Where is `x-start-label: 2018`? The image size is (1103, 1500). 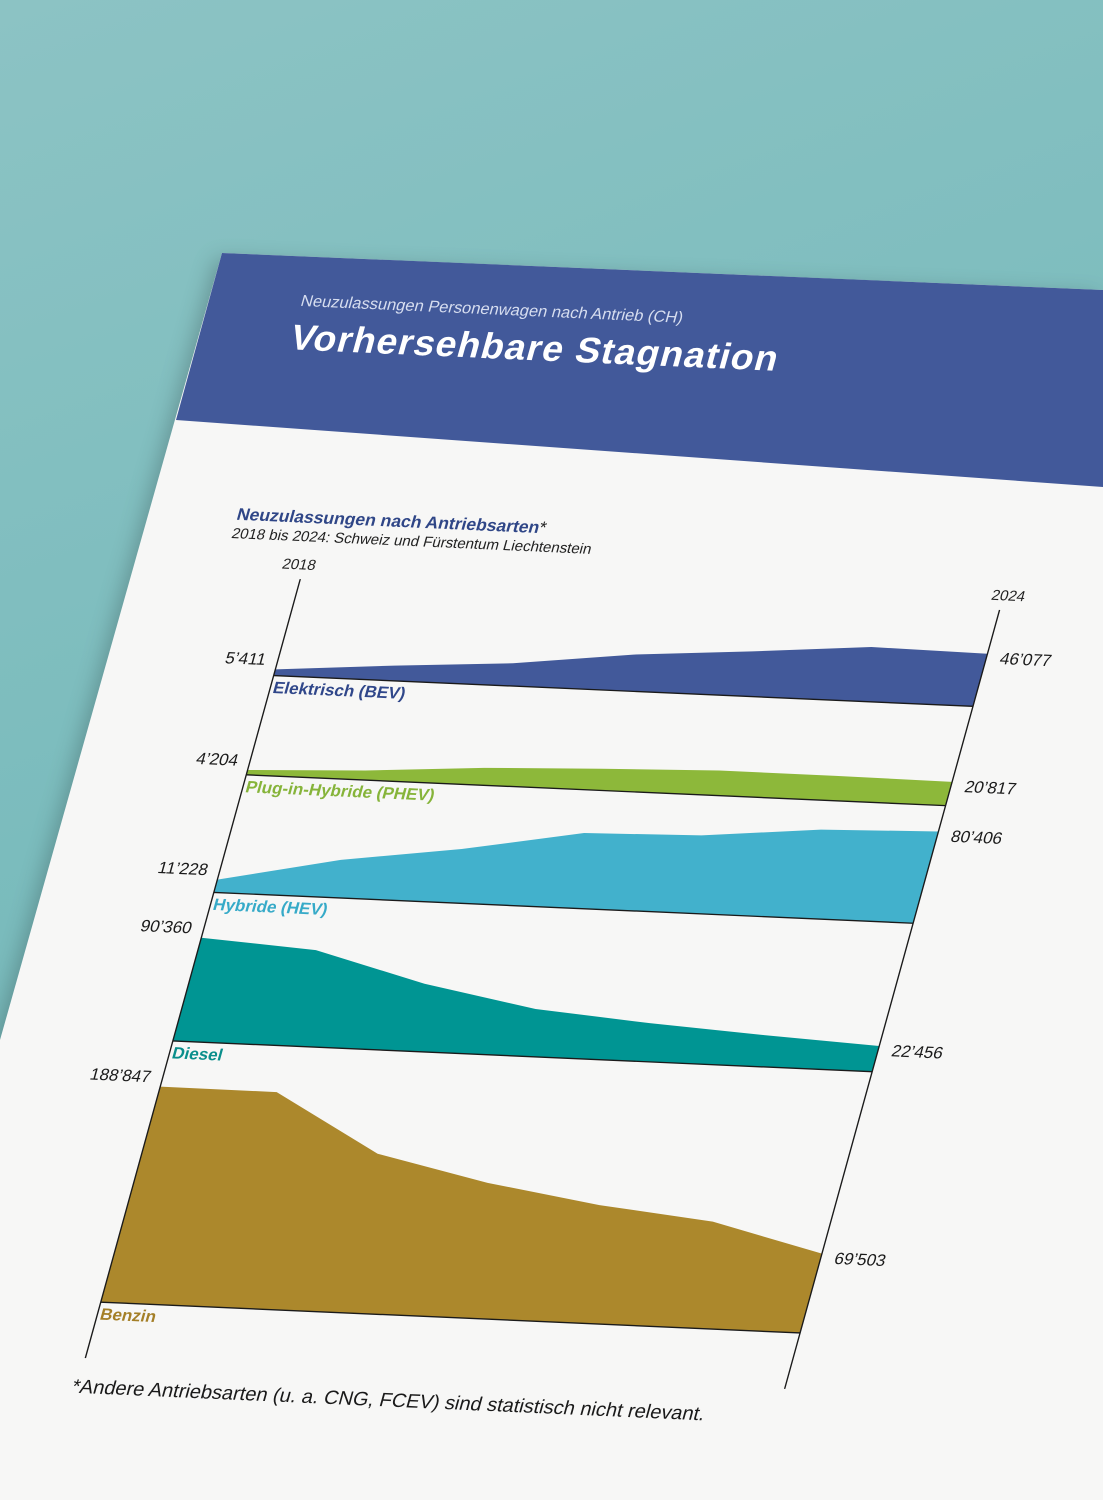
x-start-label: 2018 is located at coordinates (299, 565).